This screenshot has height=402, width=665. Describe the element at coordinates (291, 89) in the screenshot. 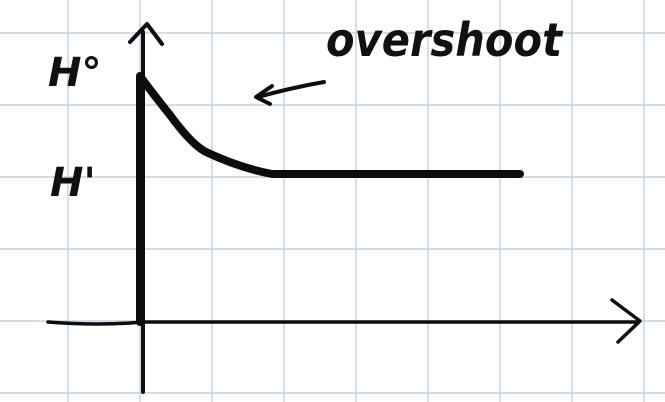

I see `annotation-arrow-shaft` at that location.